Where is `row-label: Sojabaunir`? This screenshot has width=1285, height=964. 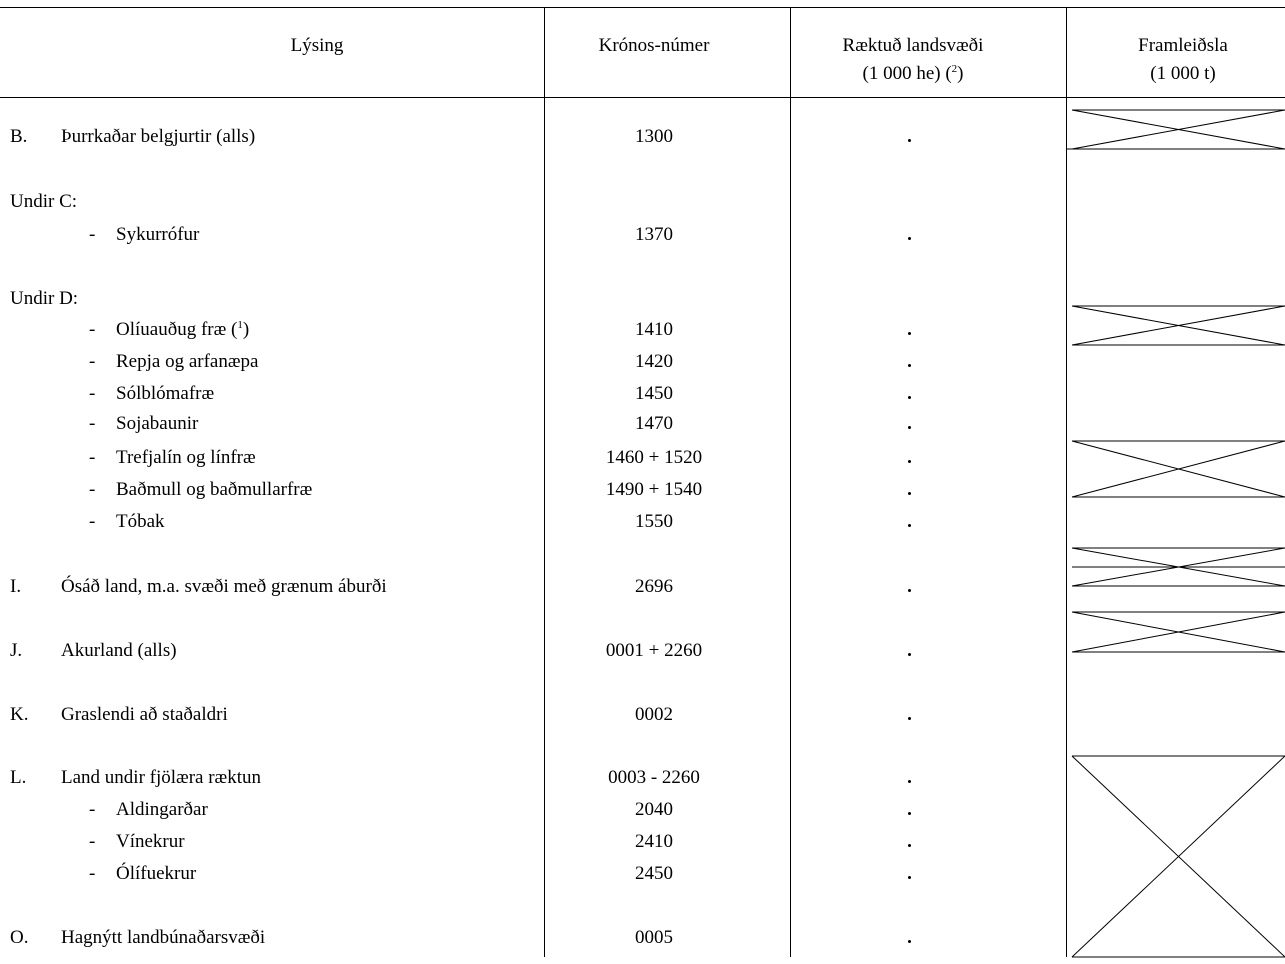 row-label: Sojabaunir is located at coordinates (157, 423).